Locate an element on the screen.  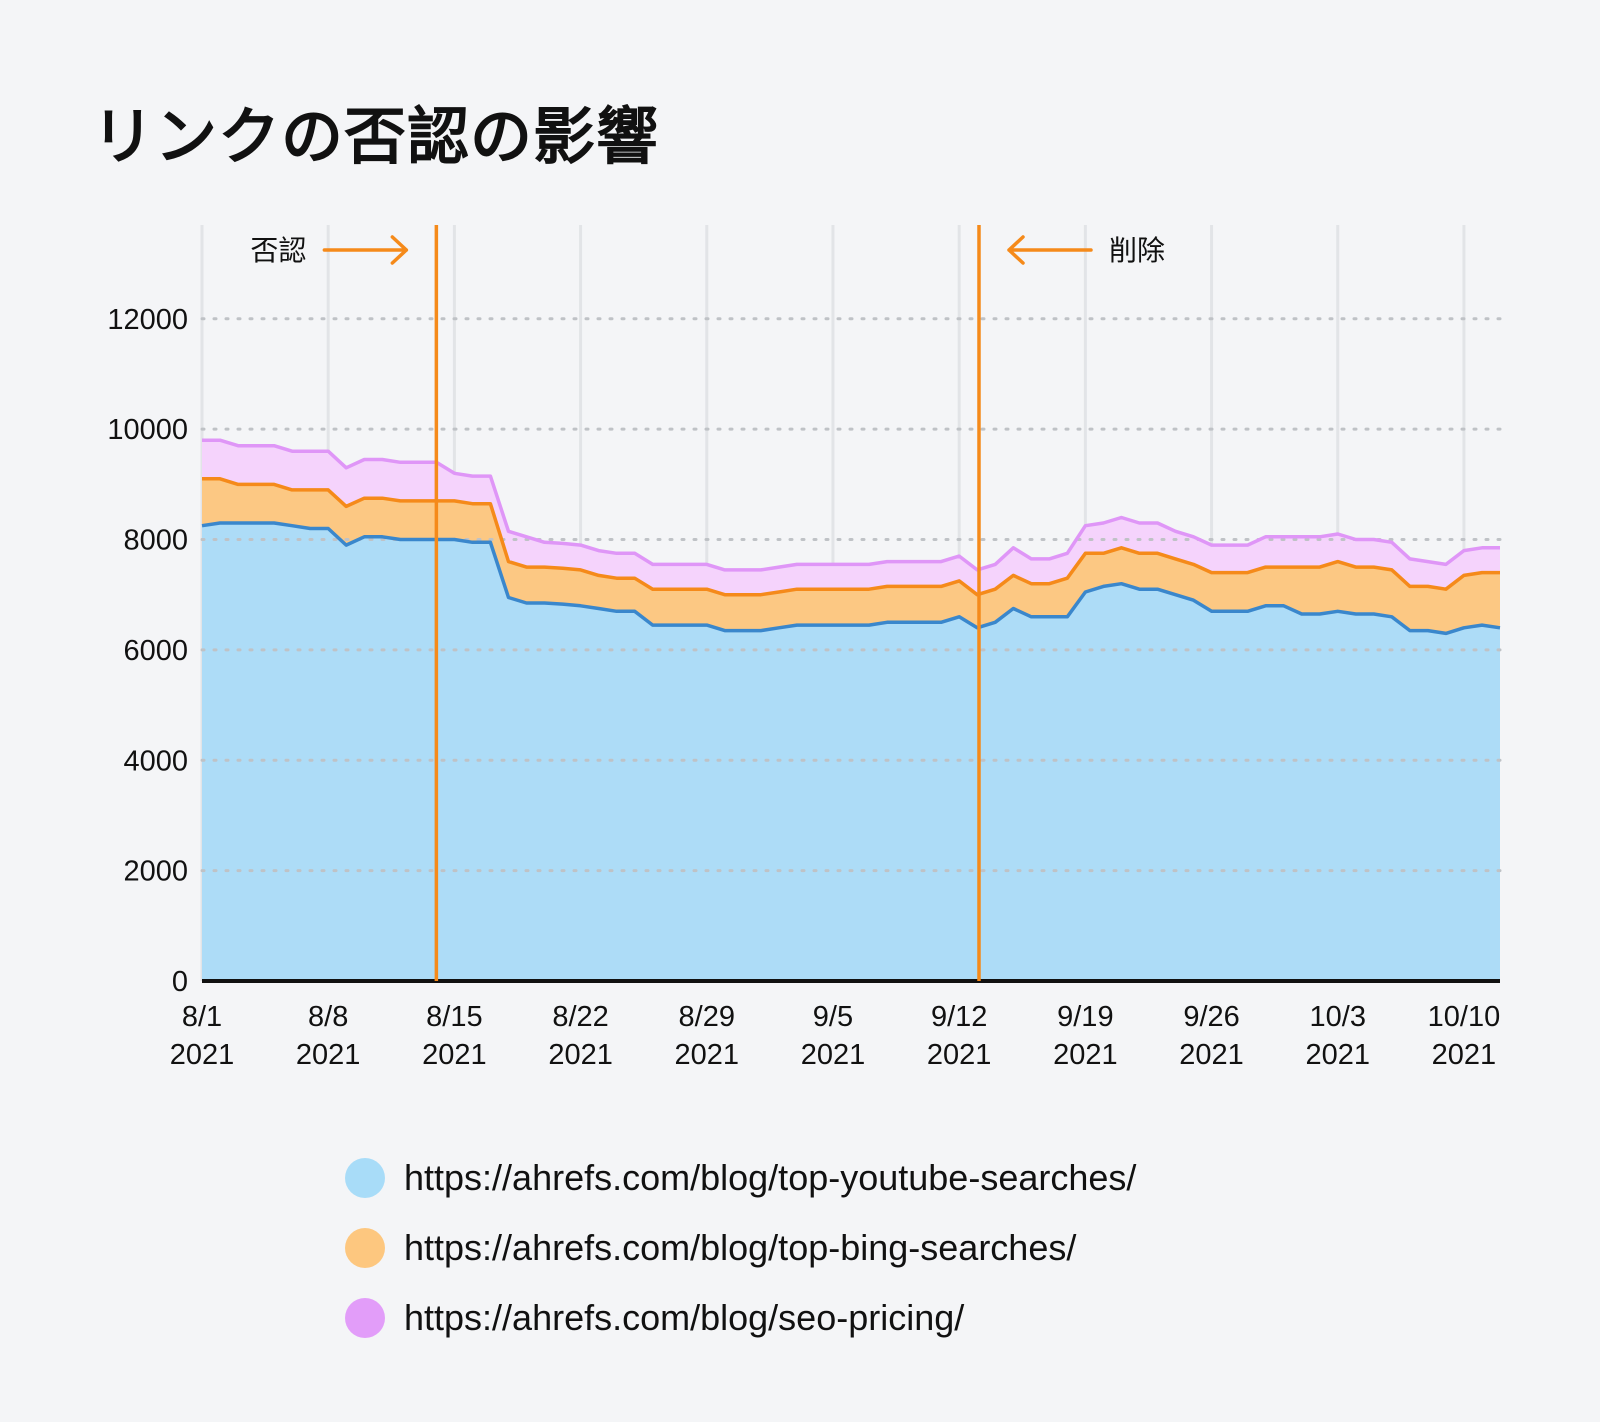
x-tick-label: 10/3 is located at coordinates (1338, 1017).